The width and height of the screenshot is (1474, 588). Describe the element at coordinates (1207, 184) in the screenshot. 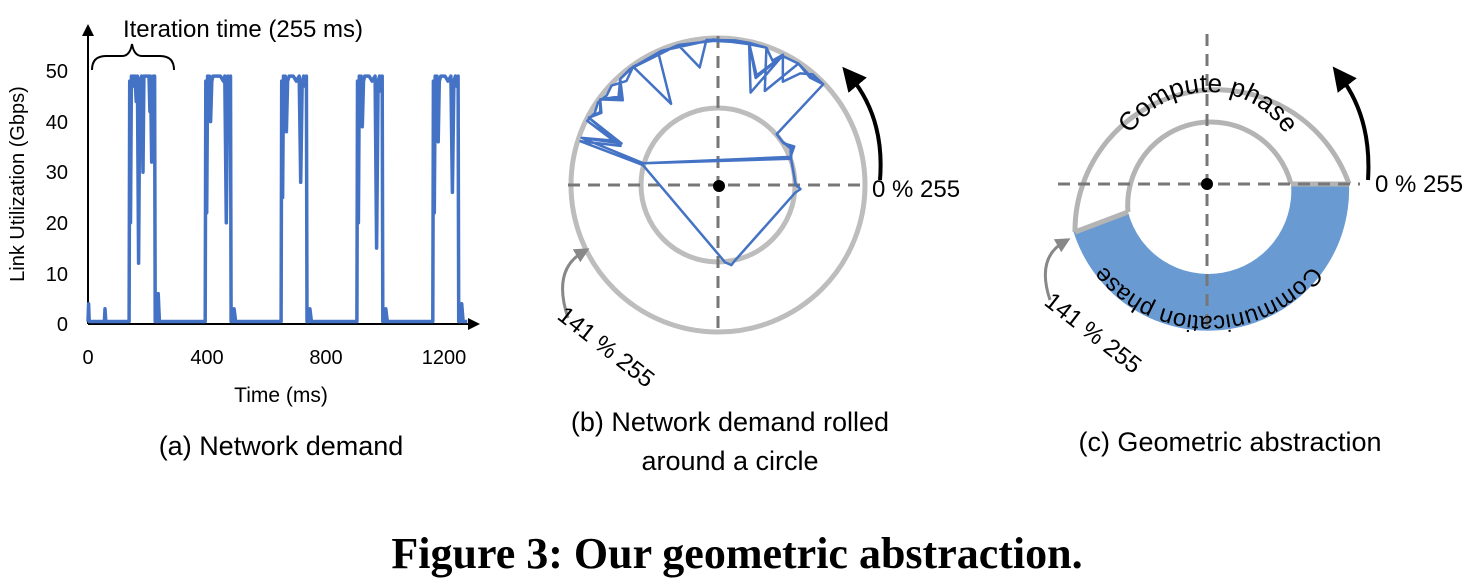

I see `center-dot-c` at that location.